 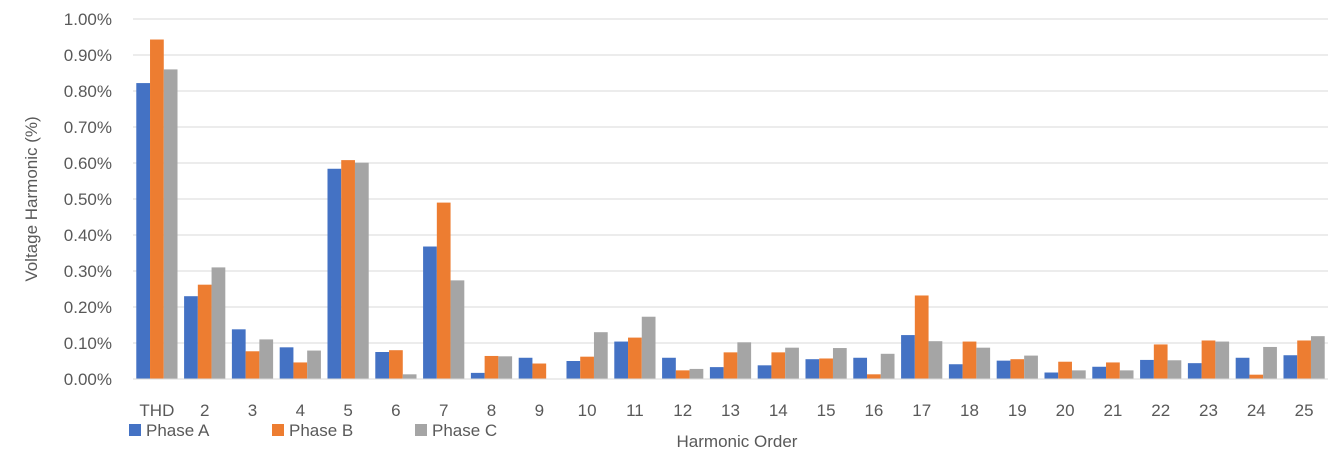 I want to click on x-tick-label: 24, so click(x=1256, y=410).